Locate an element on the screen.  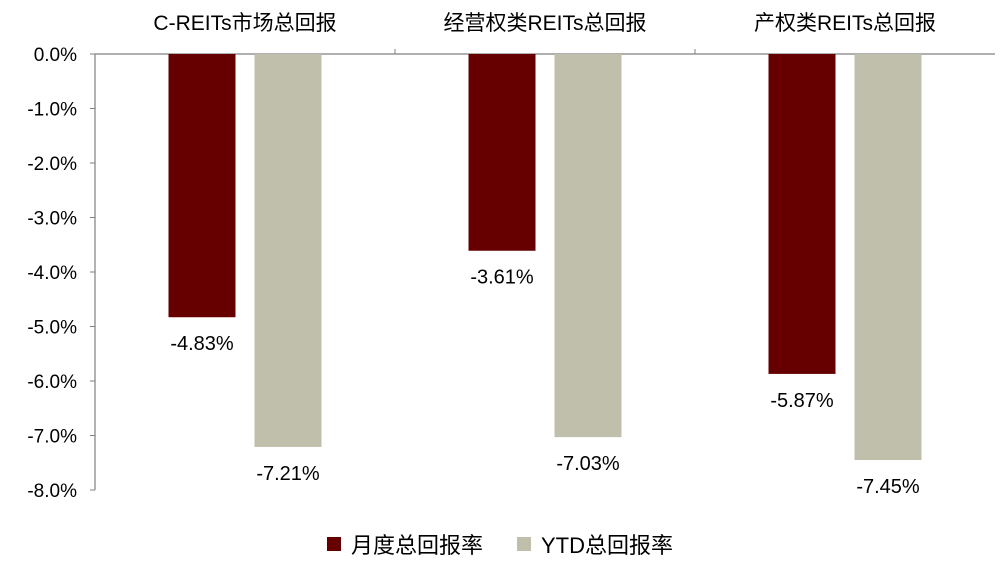
data-label: -3.61% is located at coordinates (502, 278).